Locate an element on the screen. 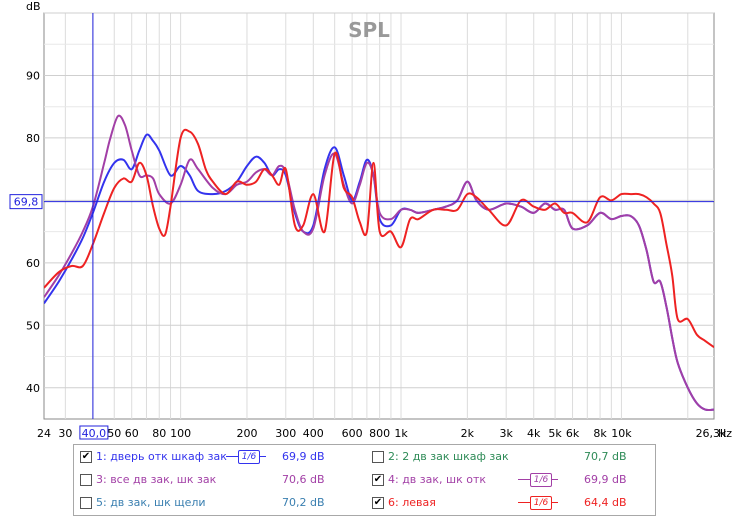 The image size is (737, 517). x-tick-label: 60 is located at coordinates (132, 433).